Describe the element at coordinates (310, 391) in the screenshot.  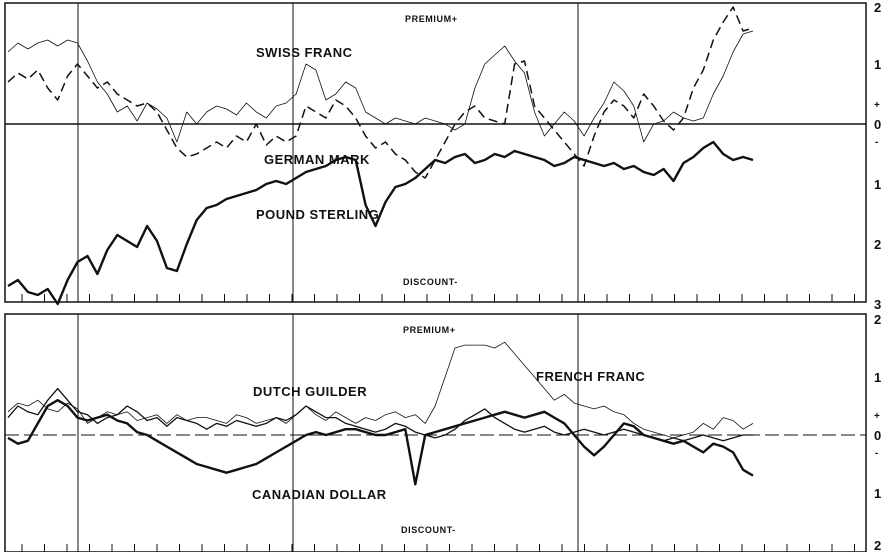
I see `dutch-guilder-label: DUTCH GUILDER` at that location.